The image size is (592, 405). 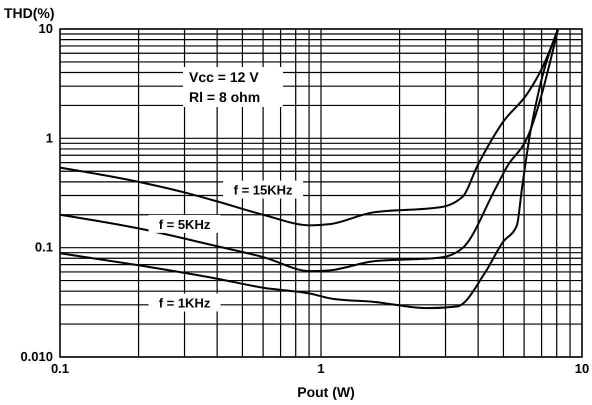 I want to click on x-tick-label: 1, so click(x=321, y=368).